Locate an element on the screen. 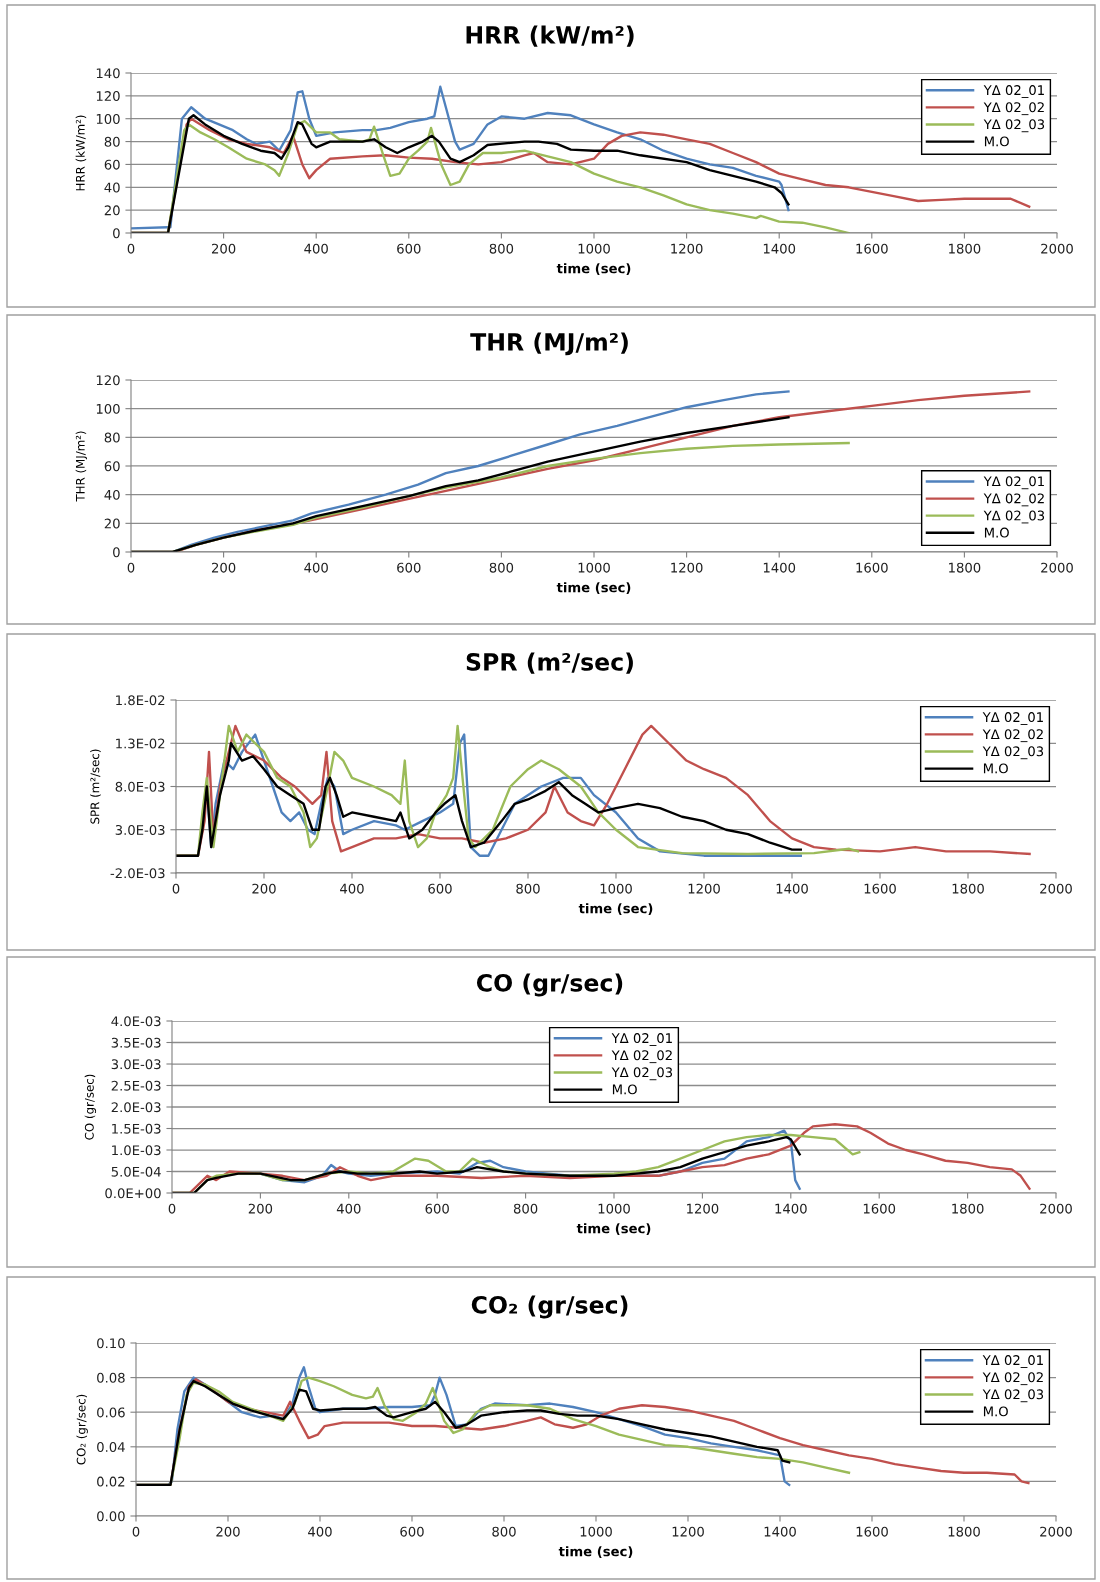  y-tick-label: 5.0E-04 is located at coordinates (136, 1171).